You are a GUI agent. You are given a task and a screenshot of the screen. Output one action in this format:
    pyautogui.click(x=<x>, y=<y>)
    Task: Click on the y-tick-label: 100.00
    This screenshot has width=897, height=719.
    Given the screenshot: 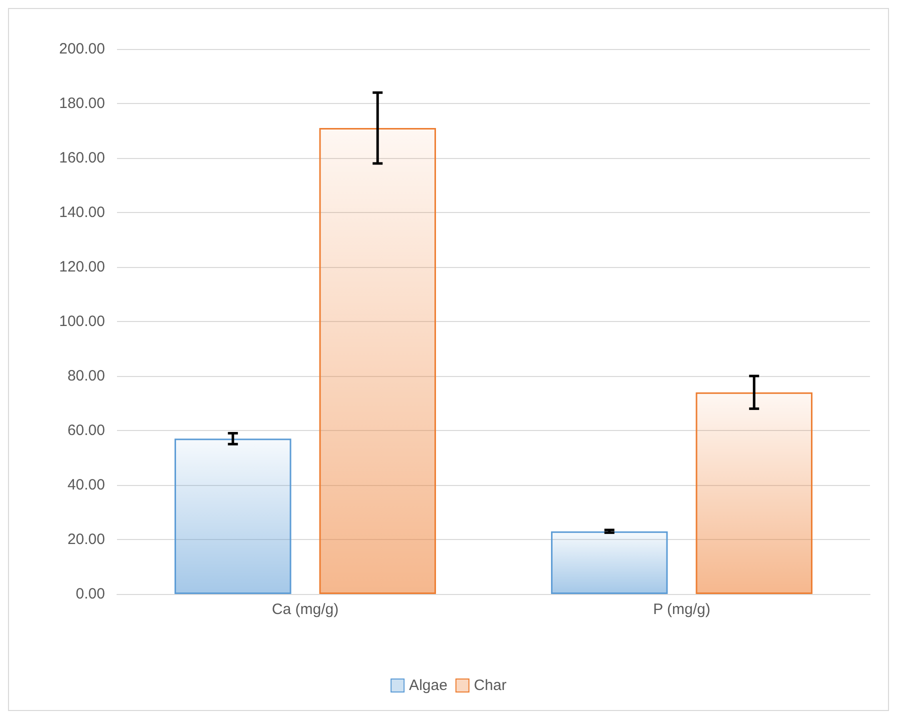 What is the action you would take?
    pyautogui.click(x=82, y=321)
    